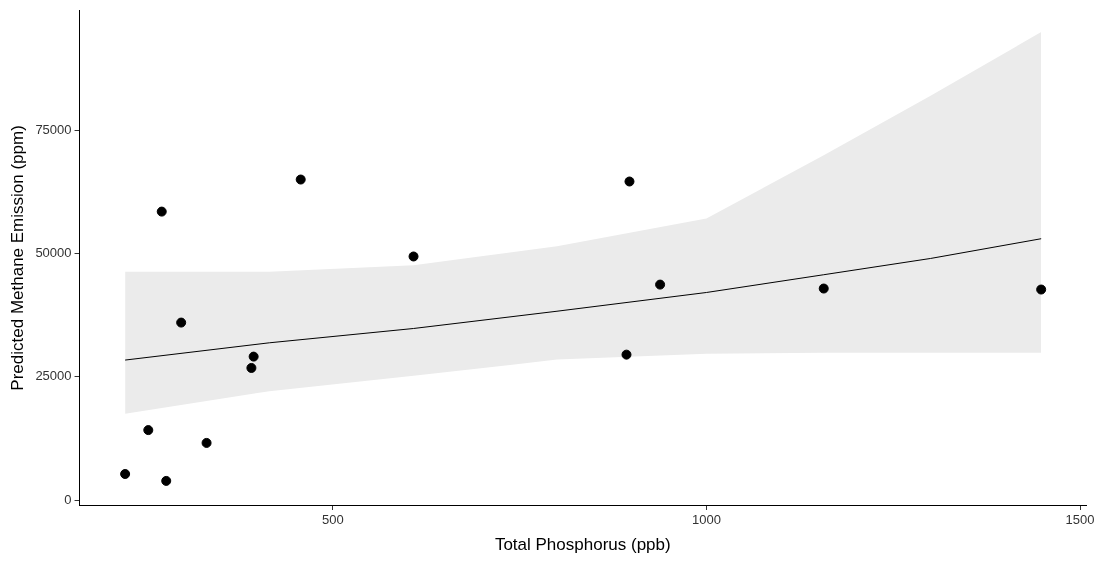 The image size is (1102, 564). Describe the element at coordinates (1080, 520) in the screenshot. I see `x-tick-label: 1500` at that location.